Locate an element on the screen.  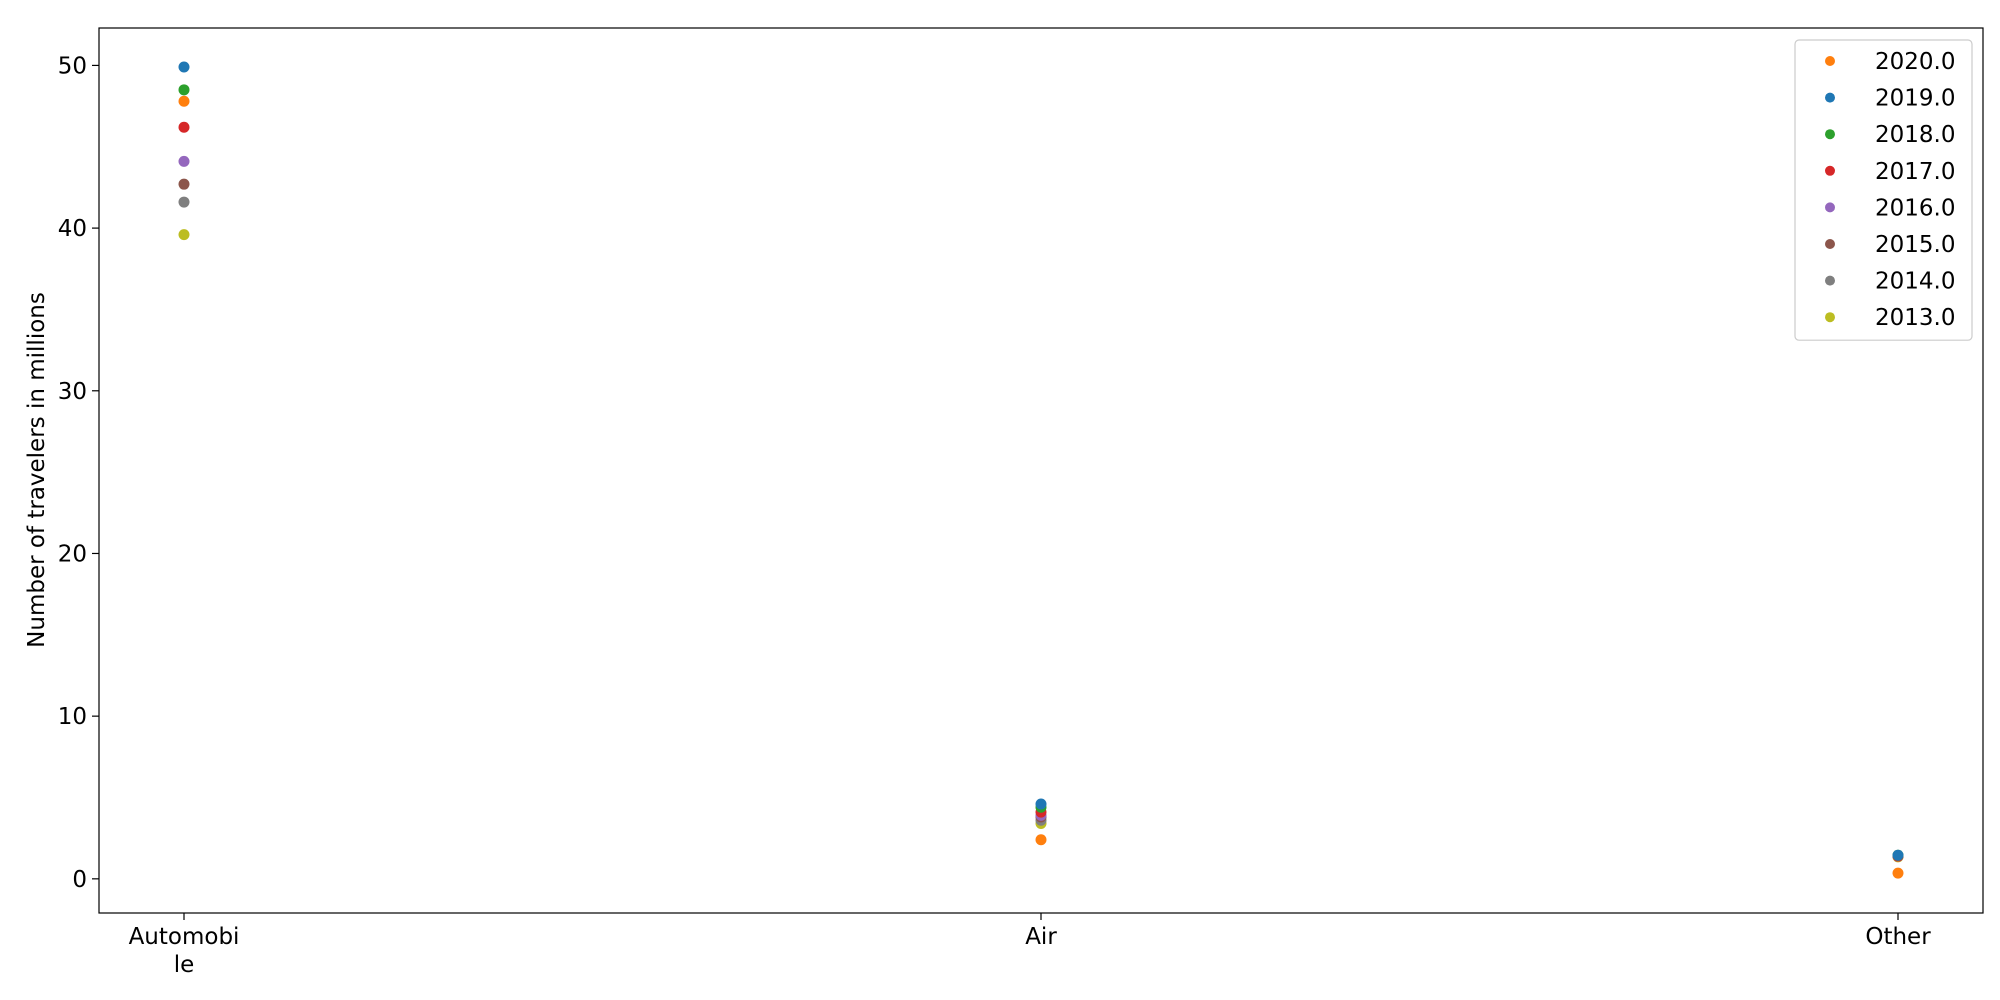
point-2015-0-automobile is located at coordinates (184, 184).